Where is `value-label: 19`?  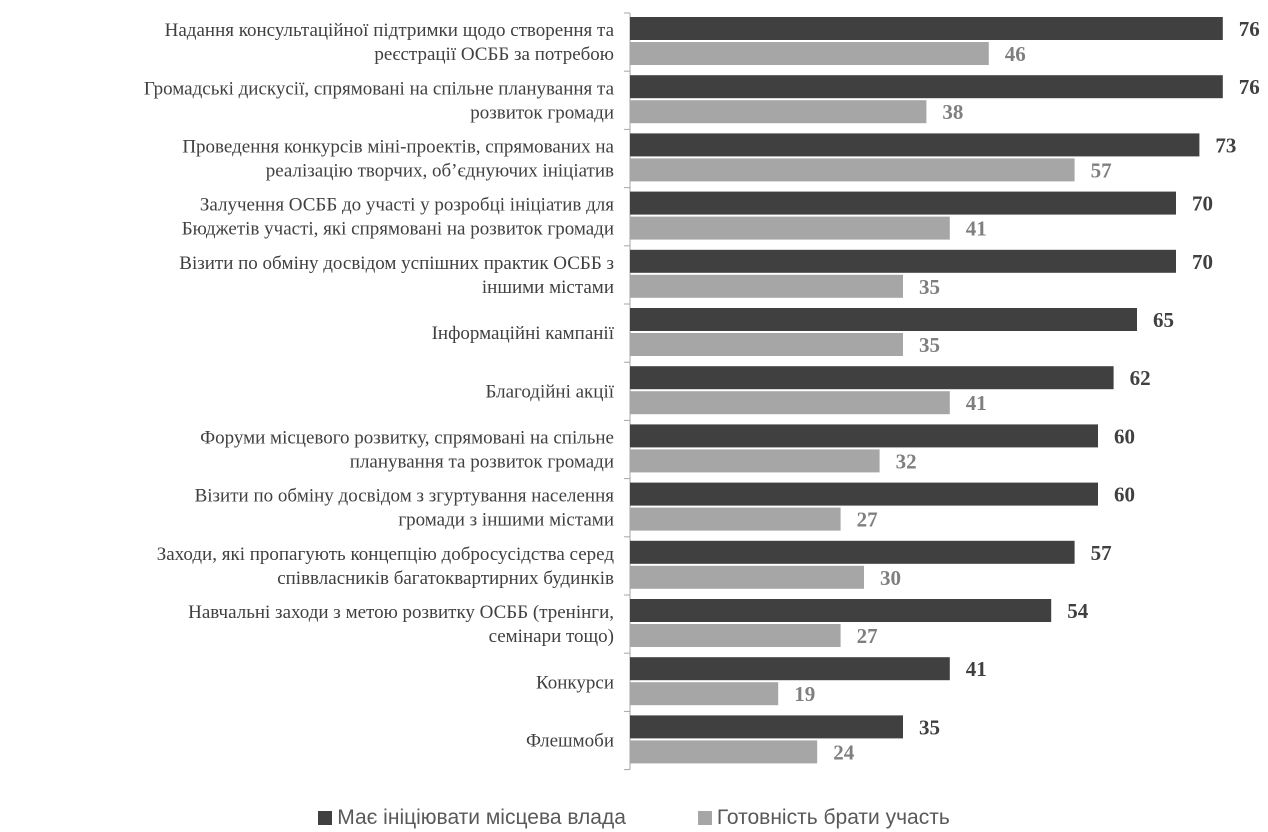
value-label: 19 is located at coordinates (804, 694).